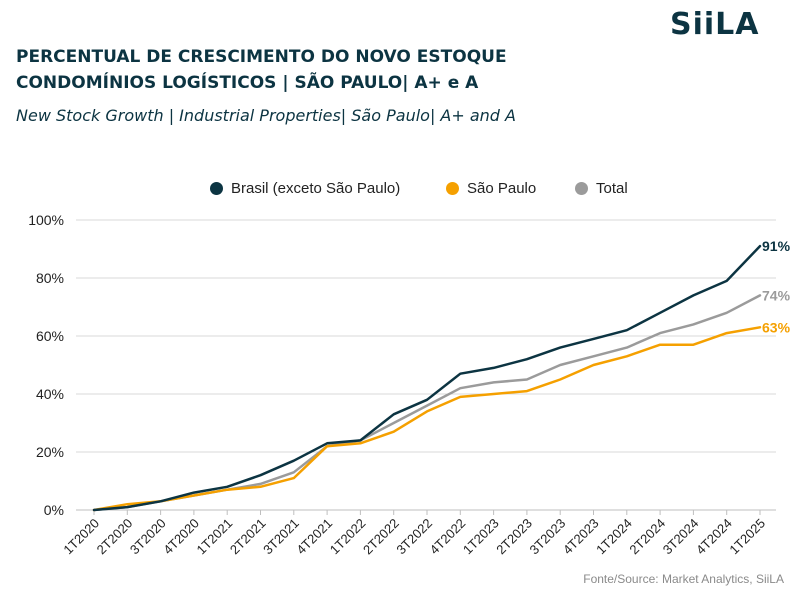  Describe the element at coordinates (216, 188) in the screenshot. I see `legend-marker-brasil` at that location.